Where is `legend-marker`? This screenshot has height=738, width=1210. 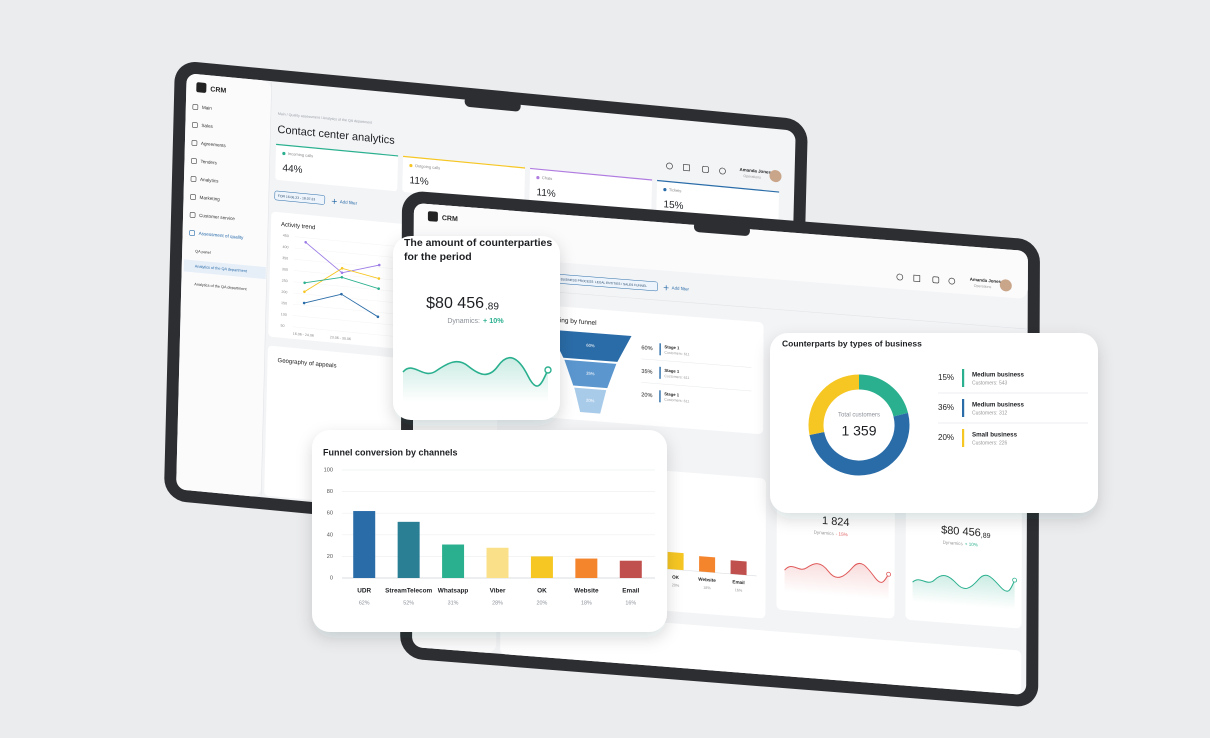
legend-marker is located at coordinates (963, 378).